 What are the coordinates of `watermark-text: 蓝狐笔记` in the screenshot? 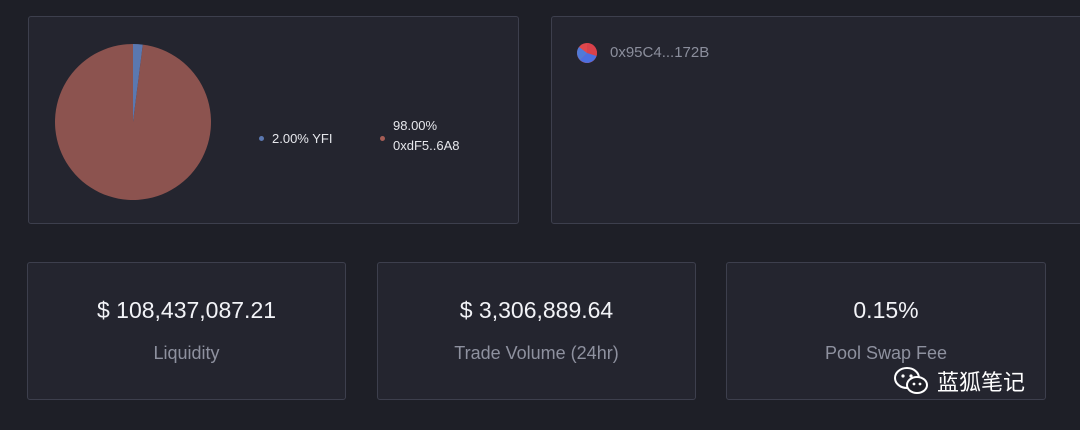 It's located at (981, 383).